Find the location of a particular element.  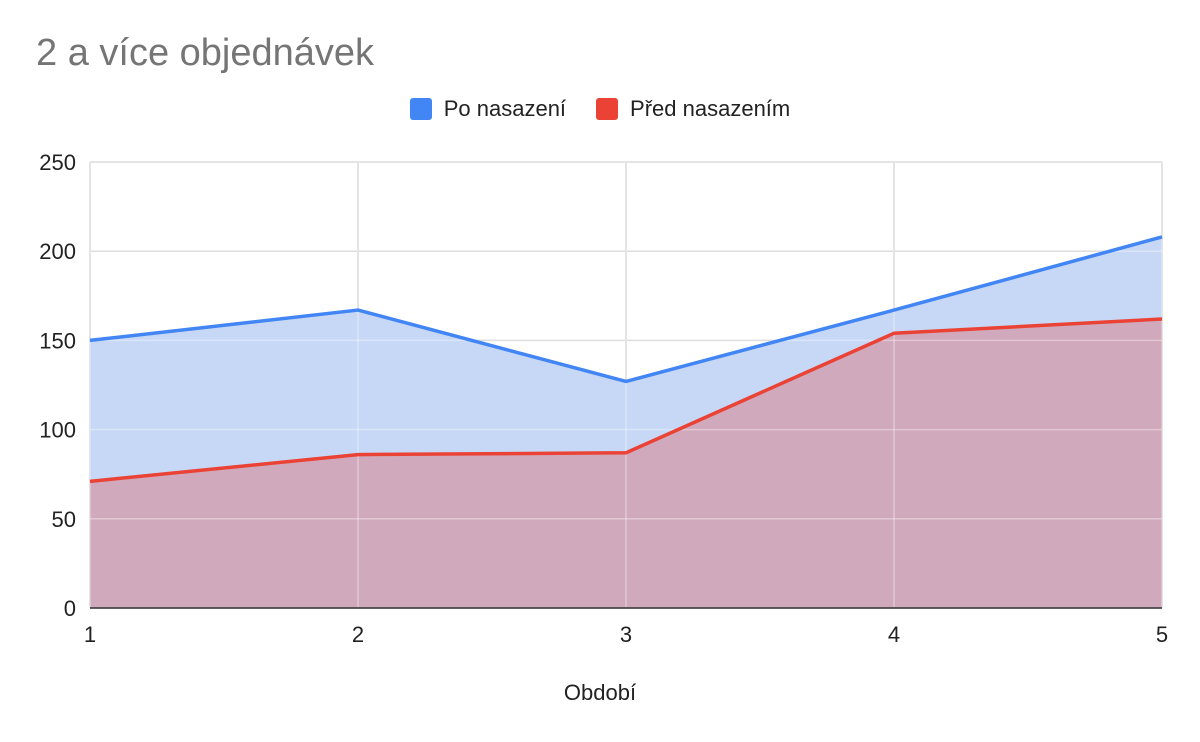

y-tick-labels: 0 50 100 150 200 250 is located at coordinates (57, 385).